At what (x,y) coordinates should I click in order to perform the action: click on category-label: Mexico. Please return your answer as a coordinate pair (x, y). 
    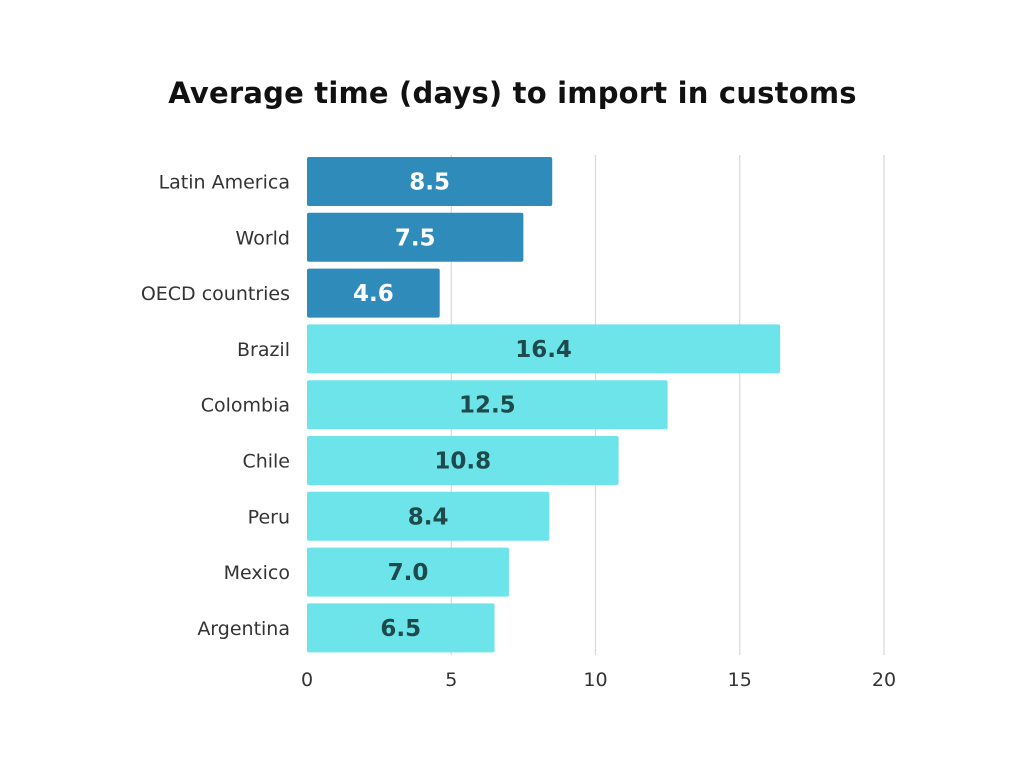
    Looking at the image, I should click on (257, 573).